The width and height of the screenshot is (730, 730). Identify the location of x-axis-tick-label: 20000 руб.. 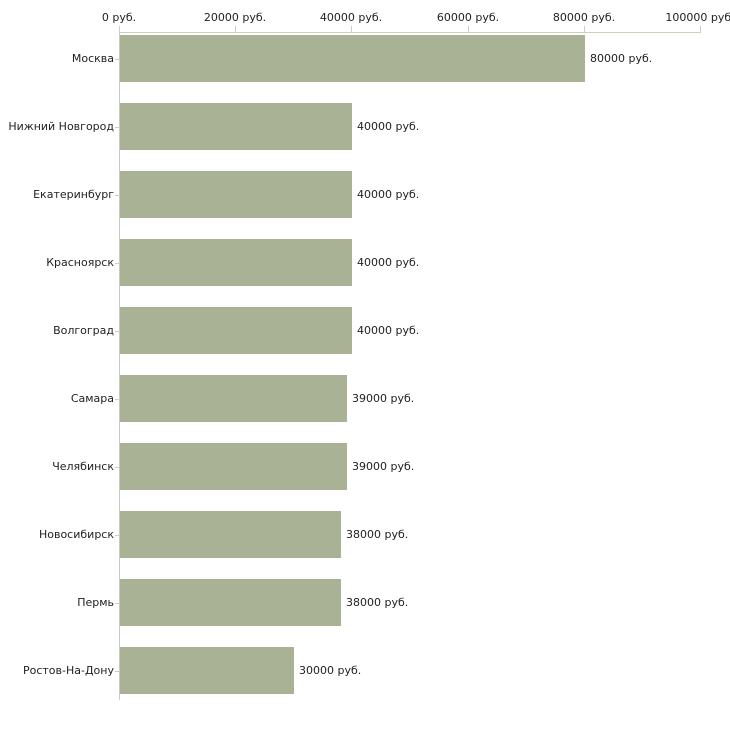
(235, 17).